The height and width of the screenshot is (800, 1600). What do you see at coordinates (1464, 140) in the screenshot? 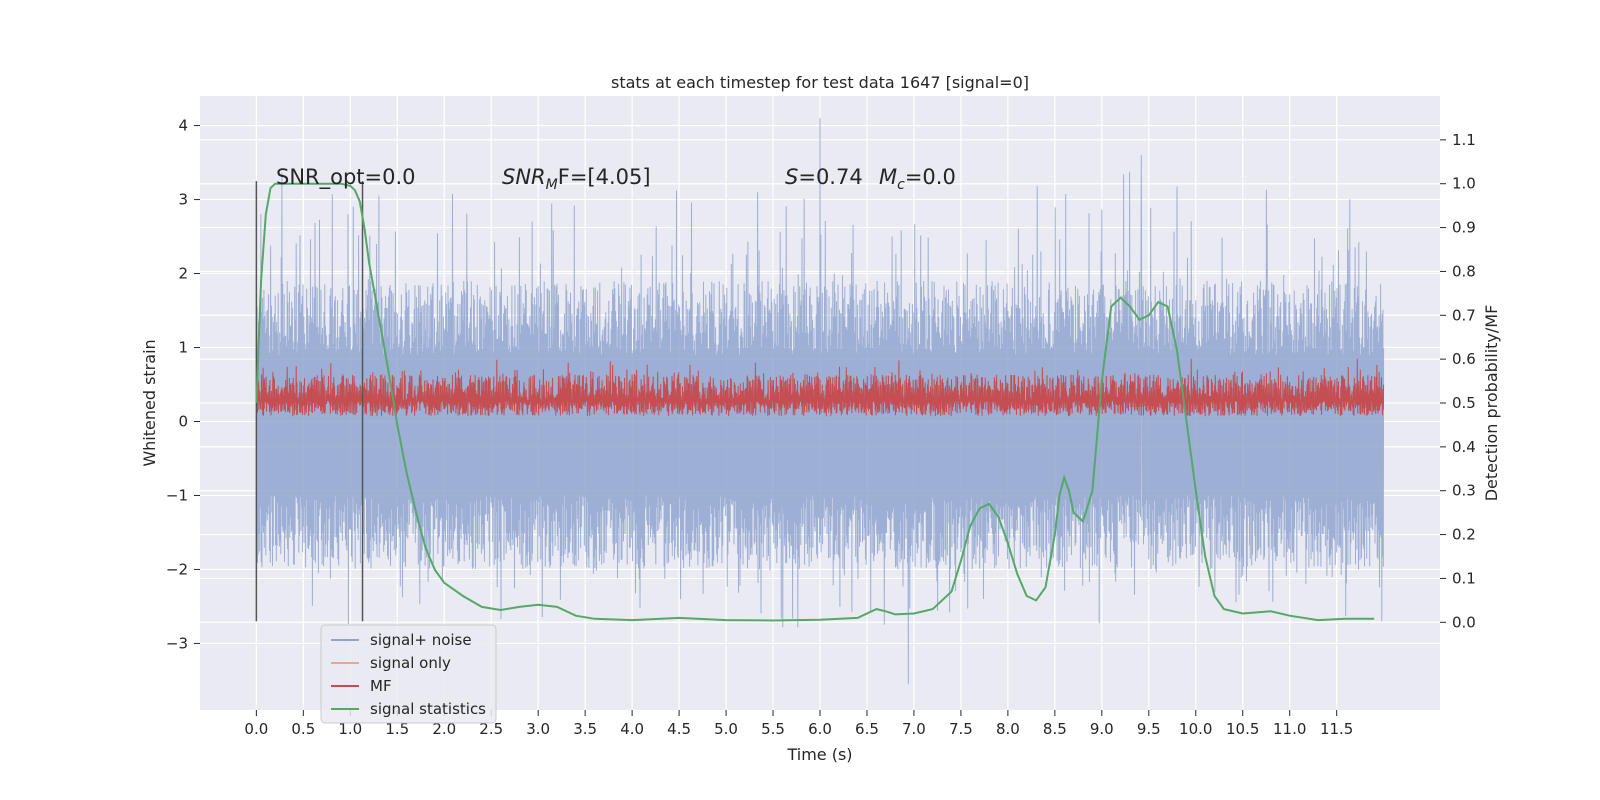
I see `y-right-tick-label: 1.1` at bounding box center [1464, 140].